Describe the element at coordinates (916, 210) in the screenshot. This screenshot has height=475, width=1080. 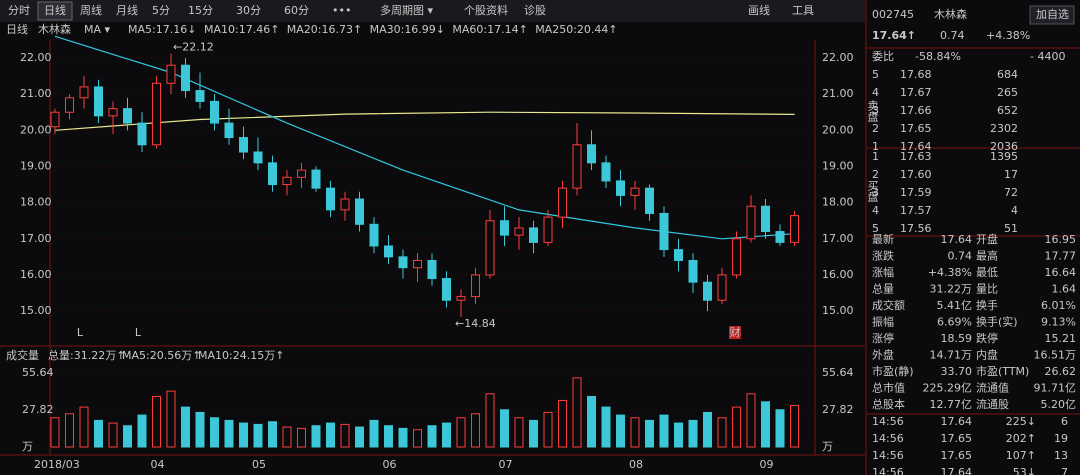
I see `book-price: 17.57` at that location.